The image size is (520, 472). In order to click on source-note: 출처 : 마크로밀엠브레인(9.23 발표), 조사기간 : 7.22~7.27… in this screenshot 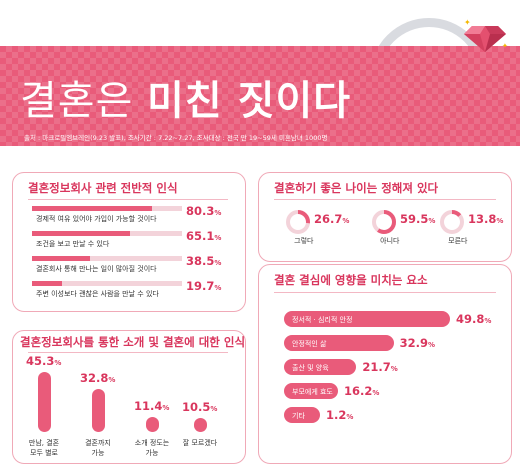, I will do `click(176, 138)`.